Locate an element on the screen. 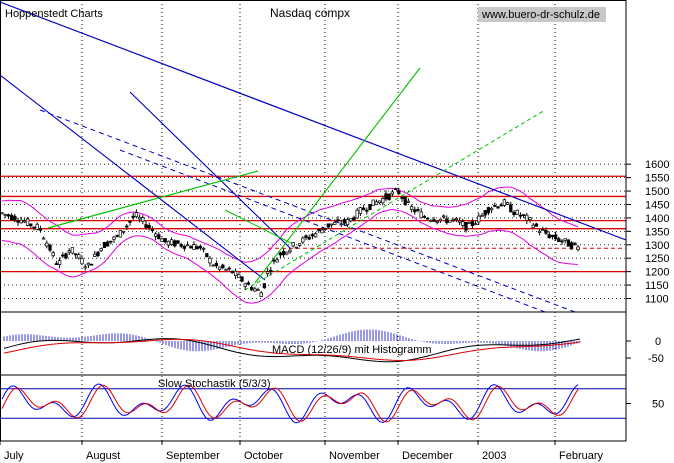 The height and width of the screenshot is (463, 674). y-tick-label: 1600 is located at coordinates (657, 165).